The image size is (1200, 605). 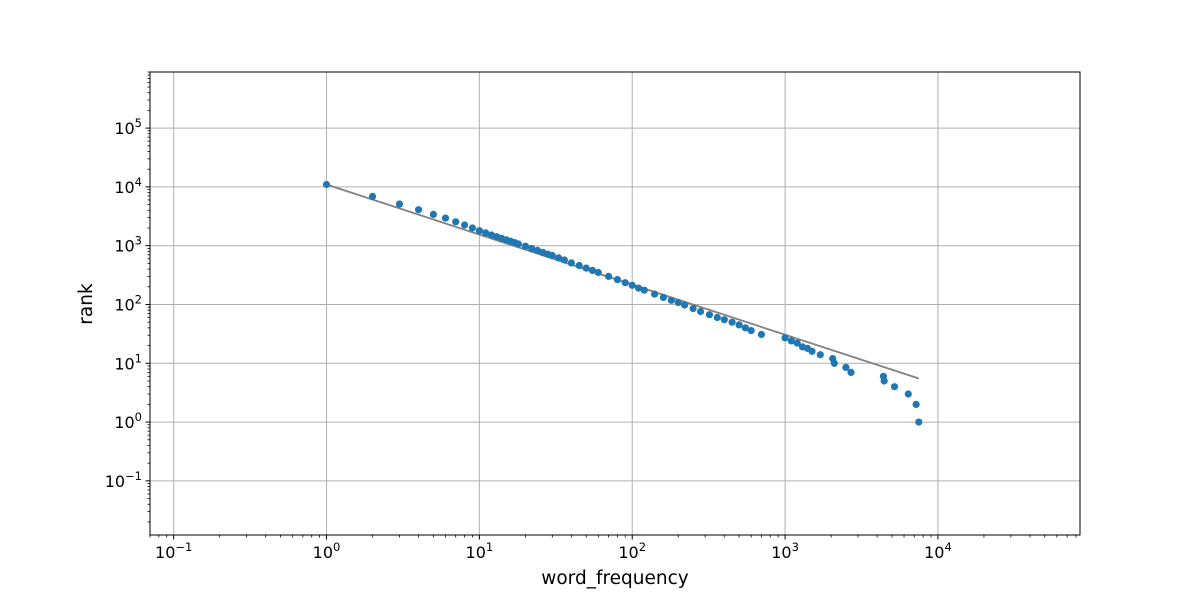 What do you see at coordinates (173, 551) in the screenshot?
I see `x-tick-label: 10⁻¹` at bounding box center [173, 551].